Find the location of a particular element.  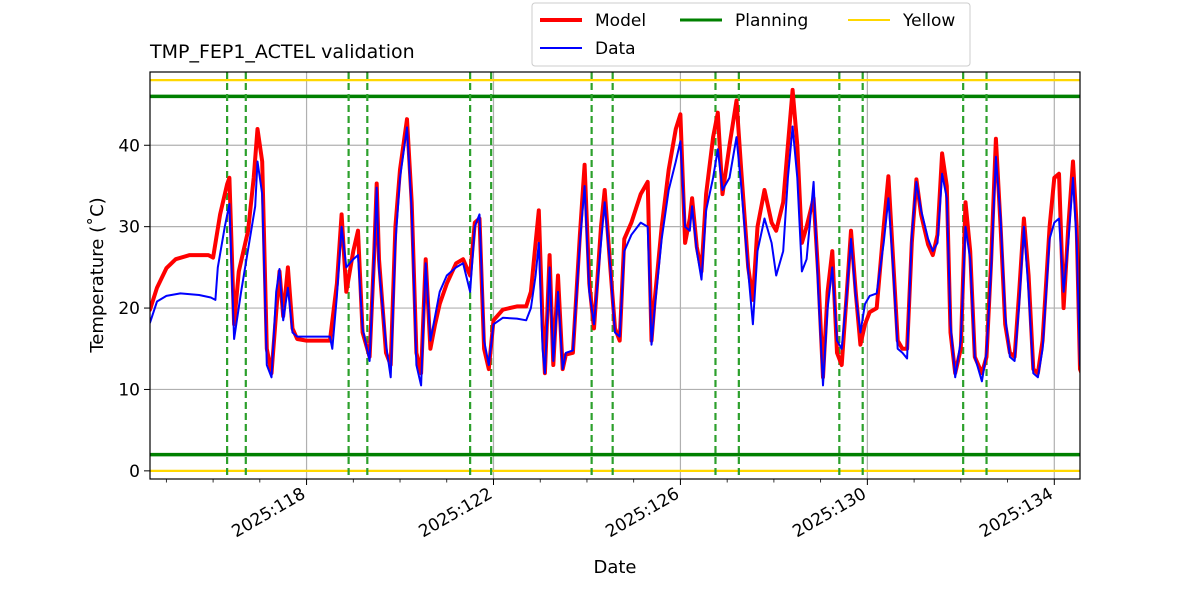

x-tick-label: 2025:126 is located at coordinates (642, 513).